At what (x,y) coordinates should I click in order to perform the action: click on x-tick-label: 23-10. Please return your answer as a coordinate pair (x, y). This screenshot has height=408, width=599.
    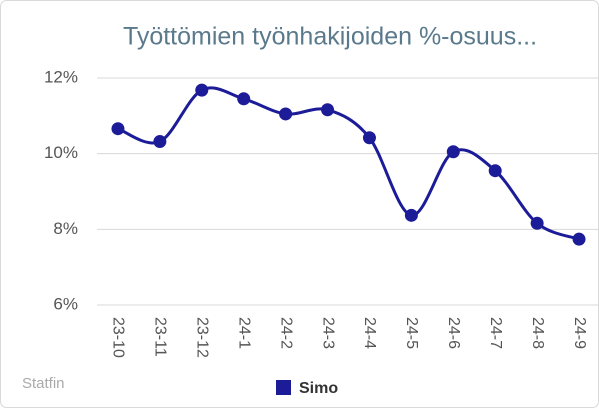
    Looking at the image, I should click on (118, 337).